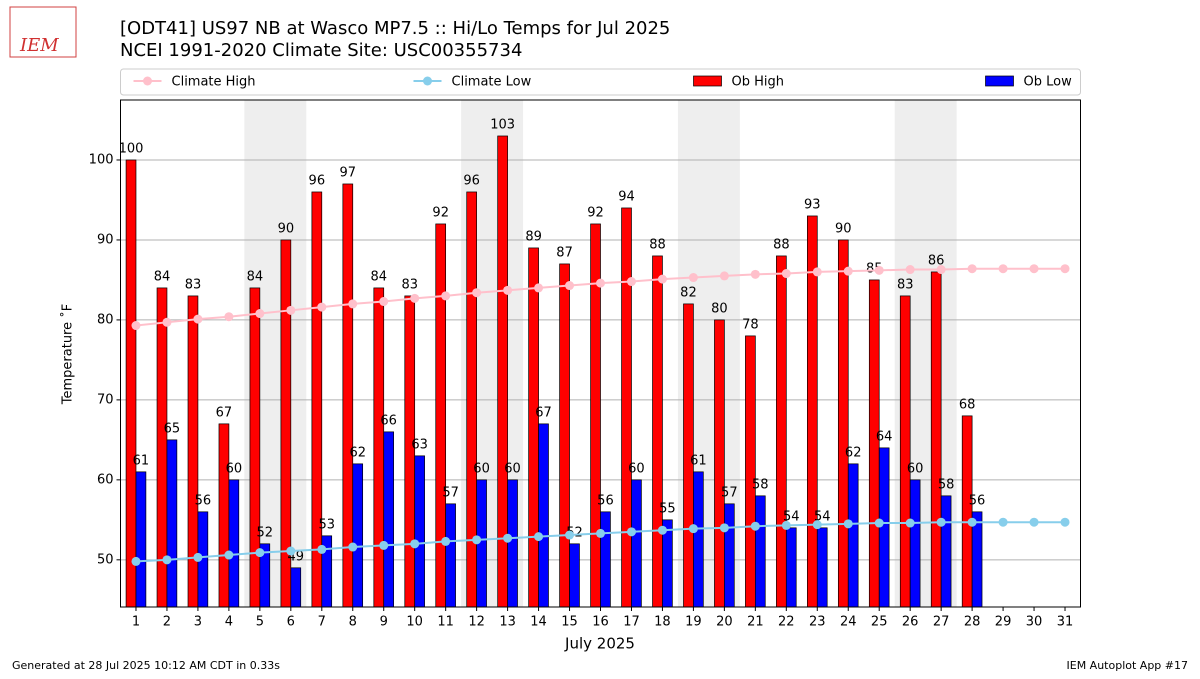  Describe the element at coordinates (879, 622) in the screenshot. I see `x-tick-label: 25` at that location.